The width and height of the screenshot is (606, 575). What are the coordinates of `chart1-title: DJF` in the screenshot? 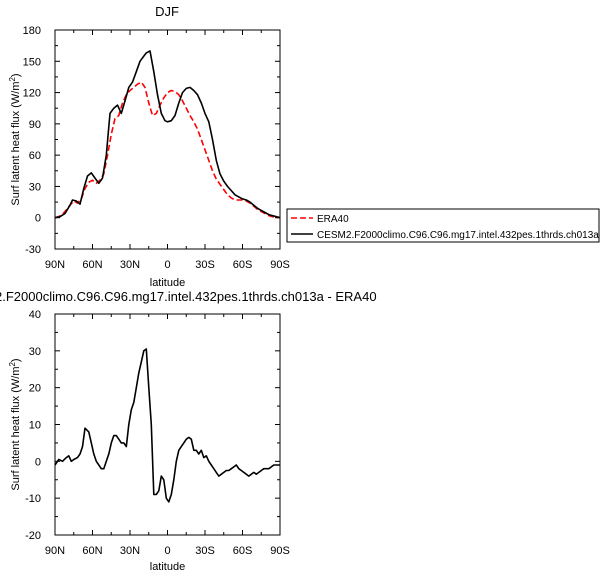 It's located at (167, 11).